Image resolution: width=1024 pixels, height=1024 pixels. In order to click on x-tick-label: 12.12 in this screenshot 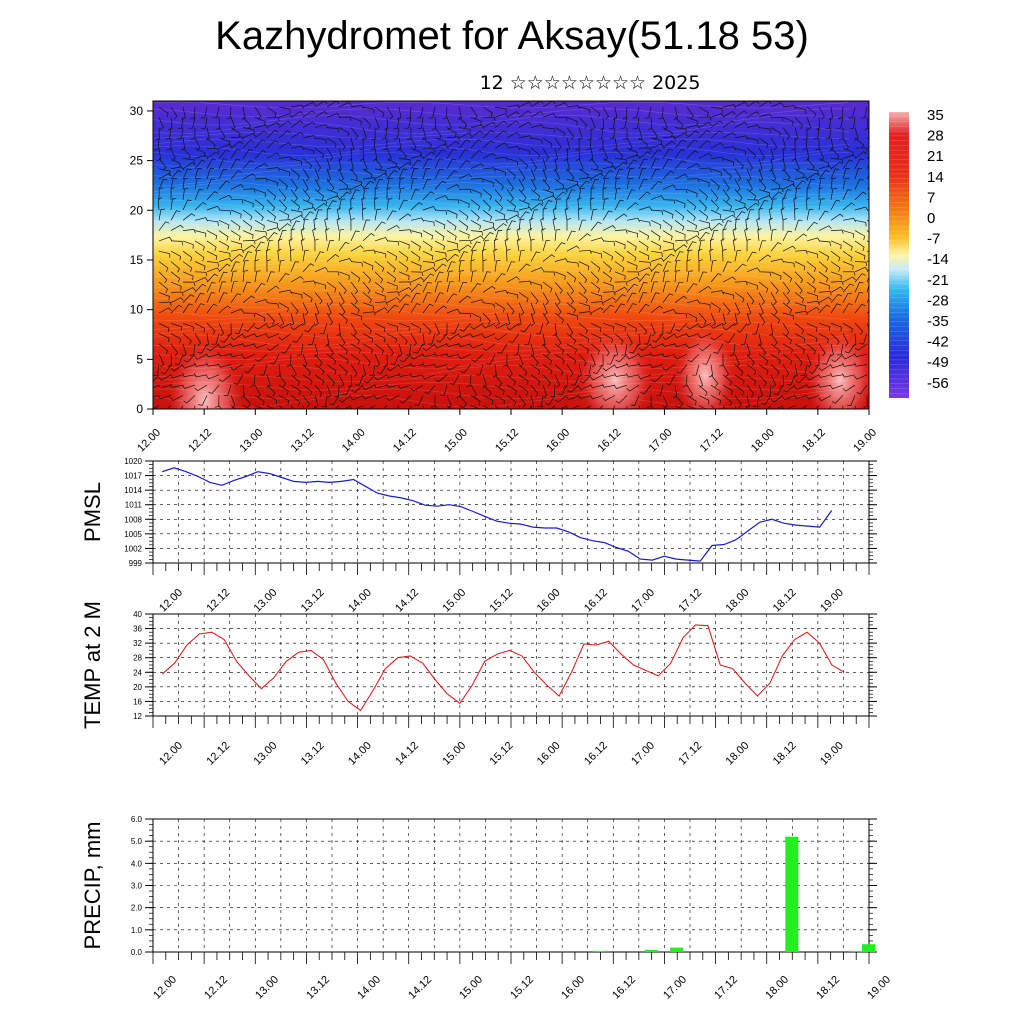, I will do `click(218, 754)`.